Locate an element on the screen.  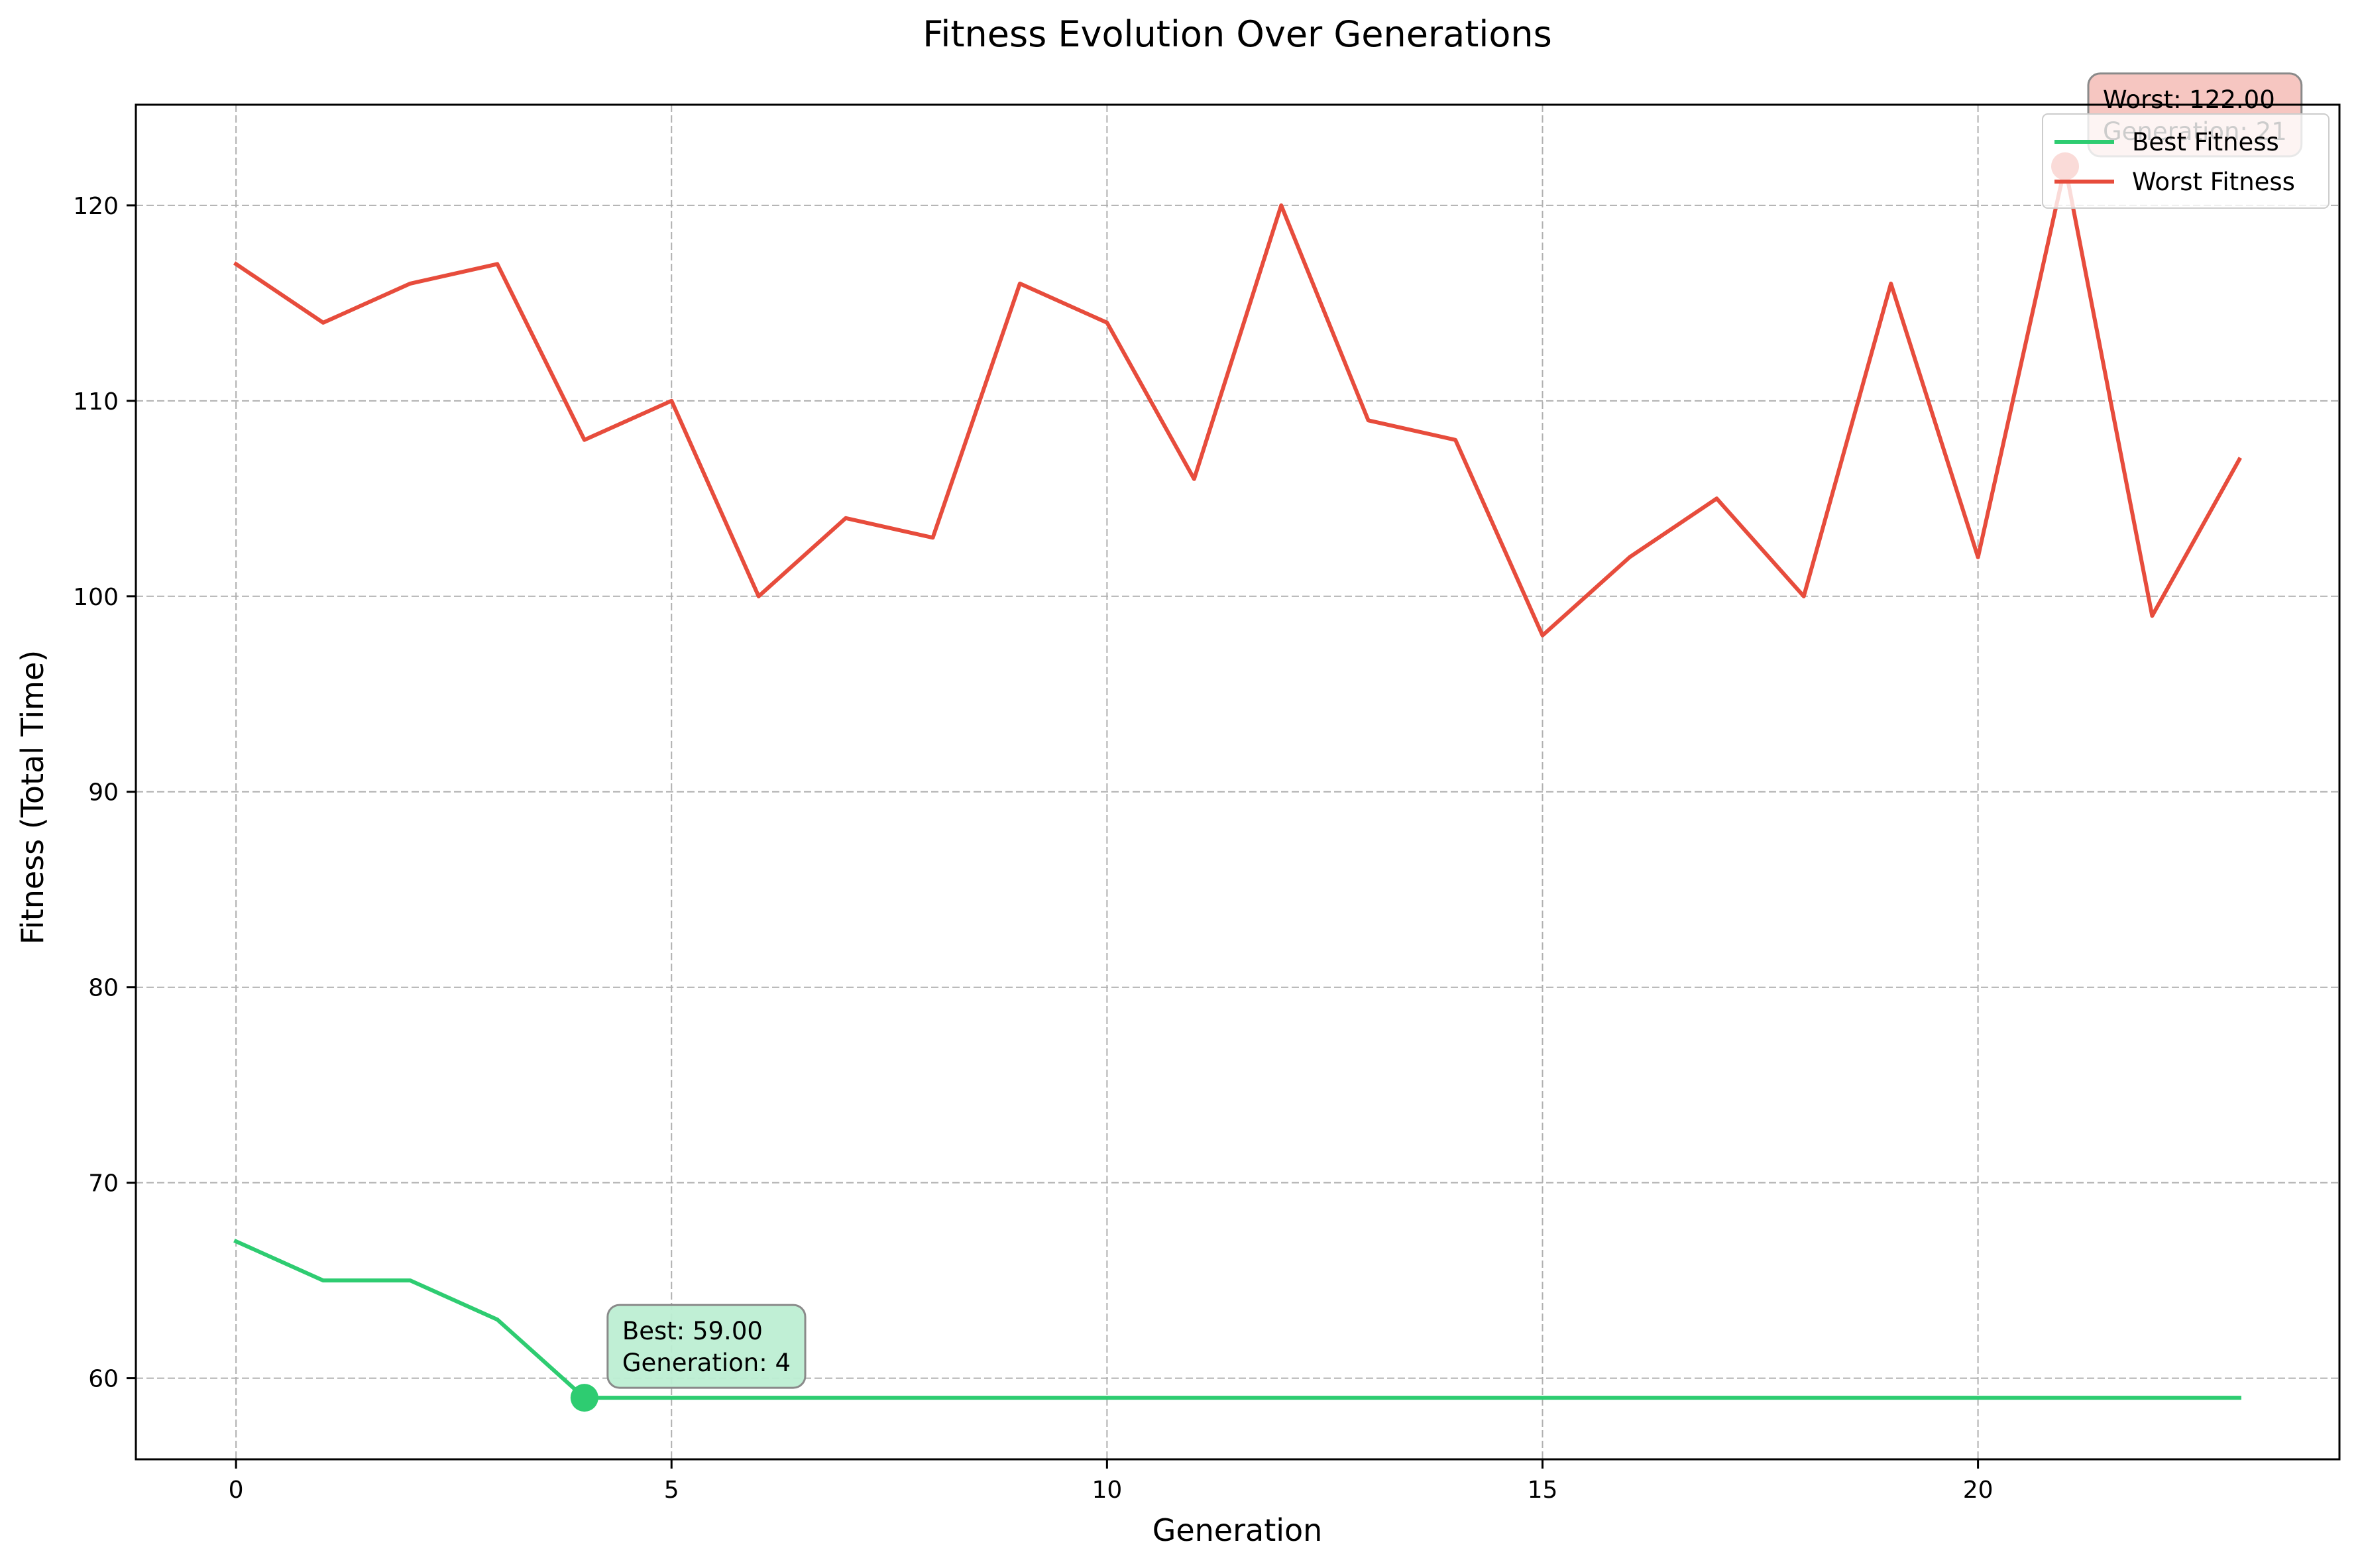
x-axis-label: Generation is located at coordinates (1238, 1530).